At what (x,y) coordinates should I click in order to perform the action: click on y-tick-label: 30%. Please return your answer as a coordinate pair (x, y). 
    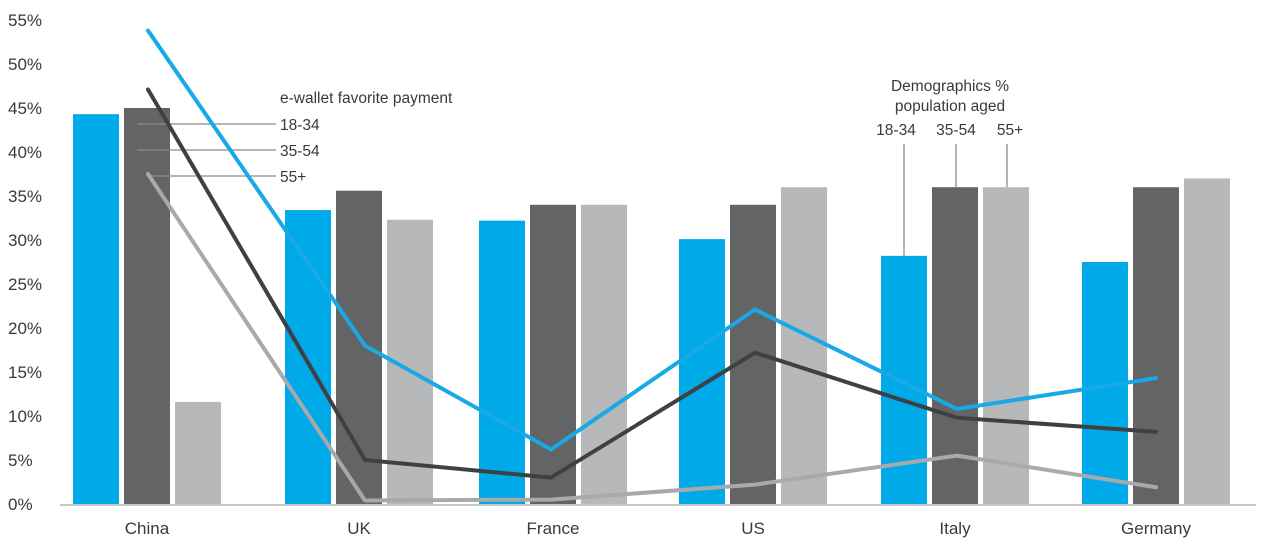
    Looking at the image, I should click on (25, 240).